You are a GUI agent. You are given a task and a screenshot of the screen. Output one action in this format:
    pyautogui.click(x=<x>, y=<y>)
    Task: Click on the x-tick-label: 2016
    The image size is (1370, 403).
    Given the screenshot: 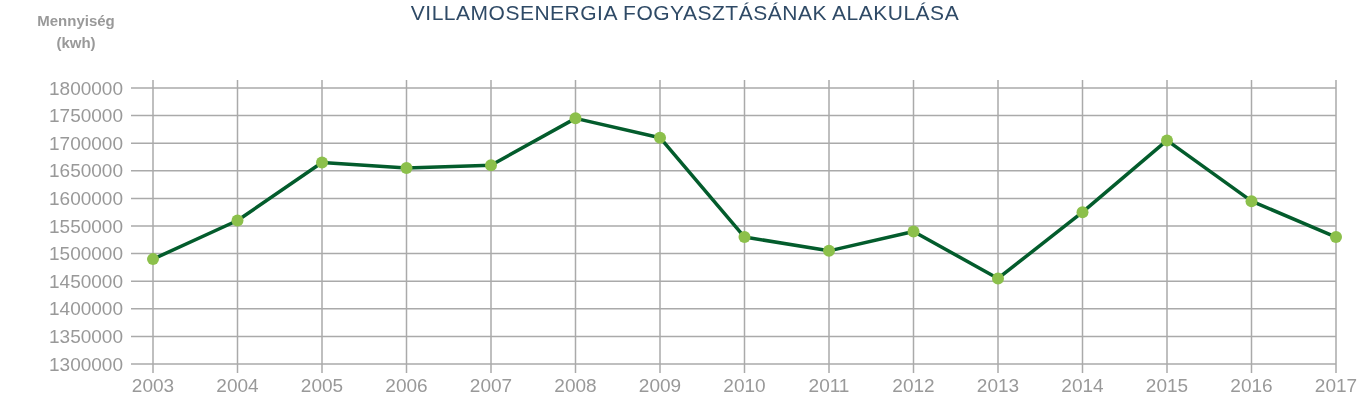 What is the action you would take?
    pyautogui.click(x=1251, y=385)
    